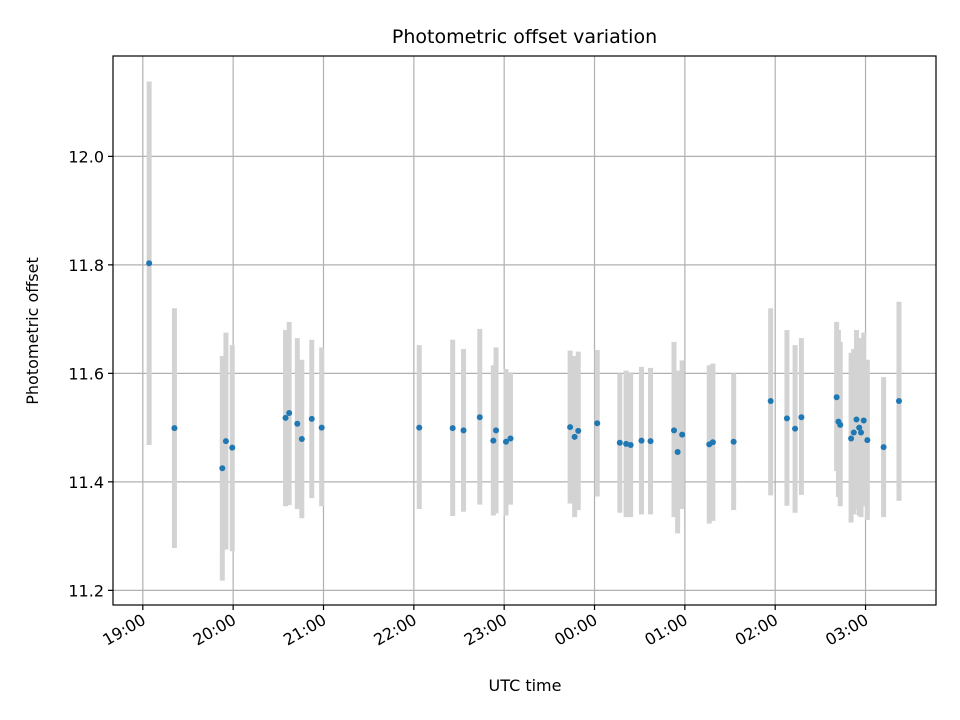 The width and height of the screenshot is (960, 720). I want to click on y-tick-label: 11.4, so click(86, 482).